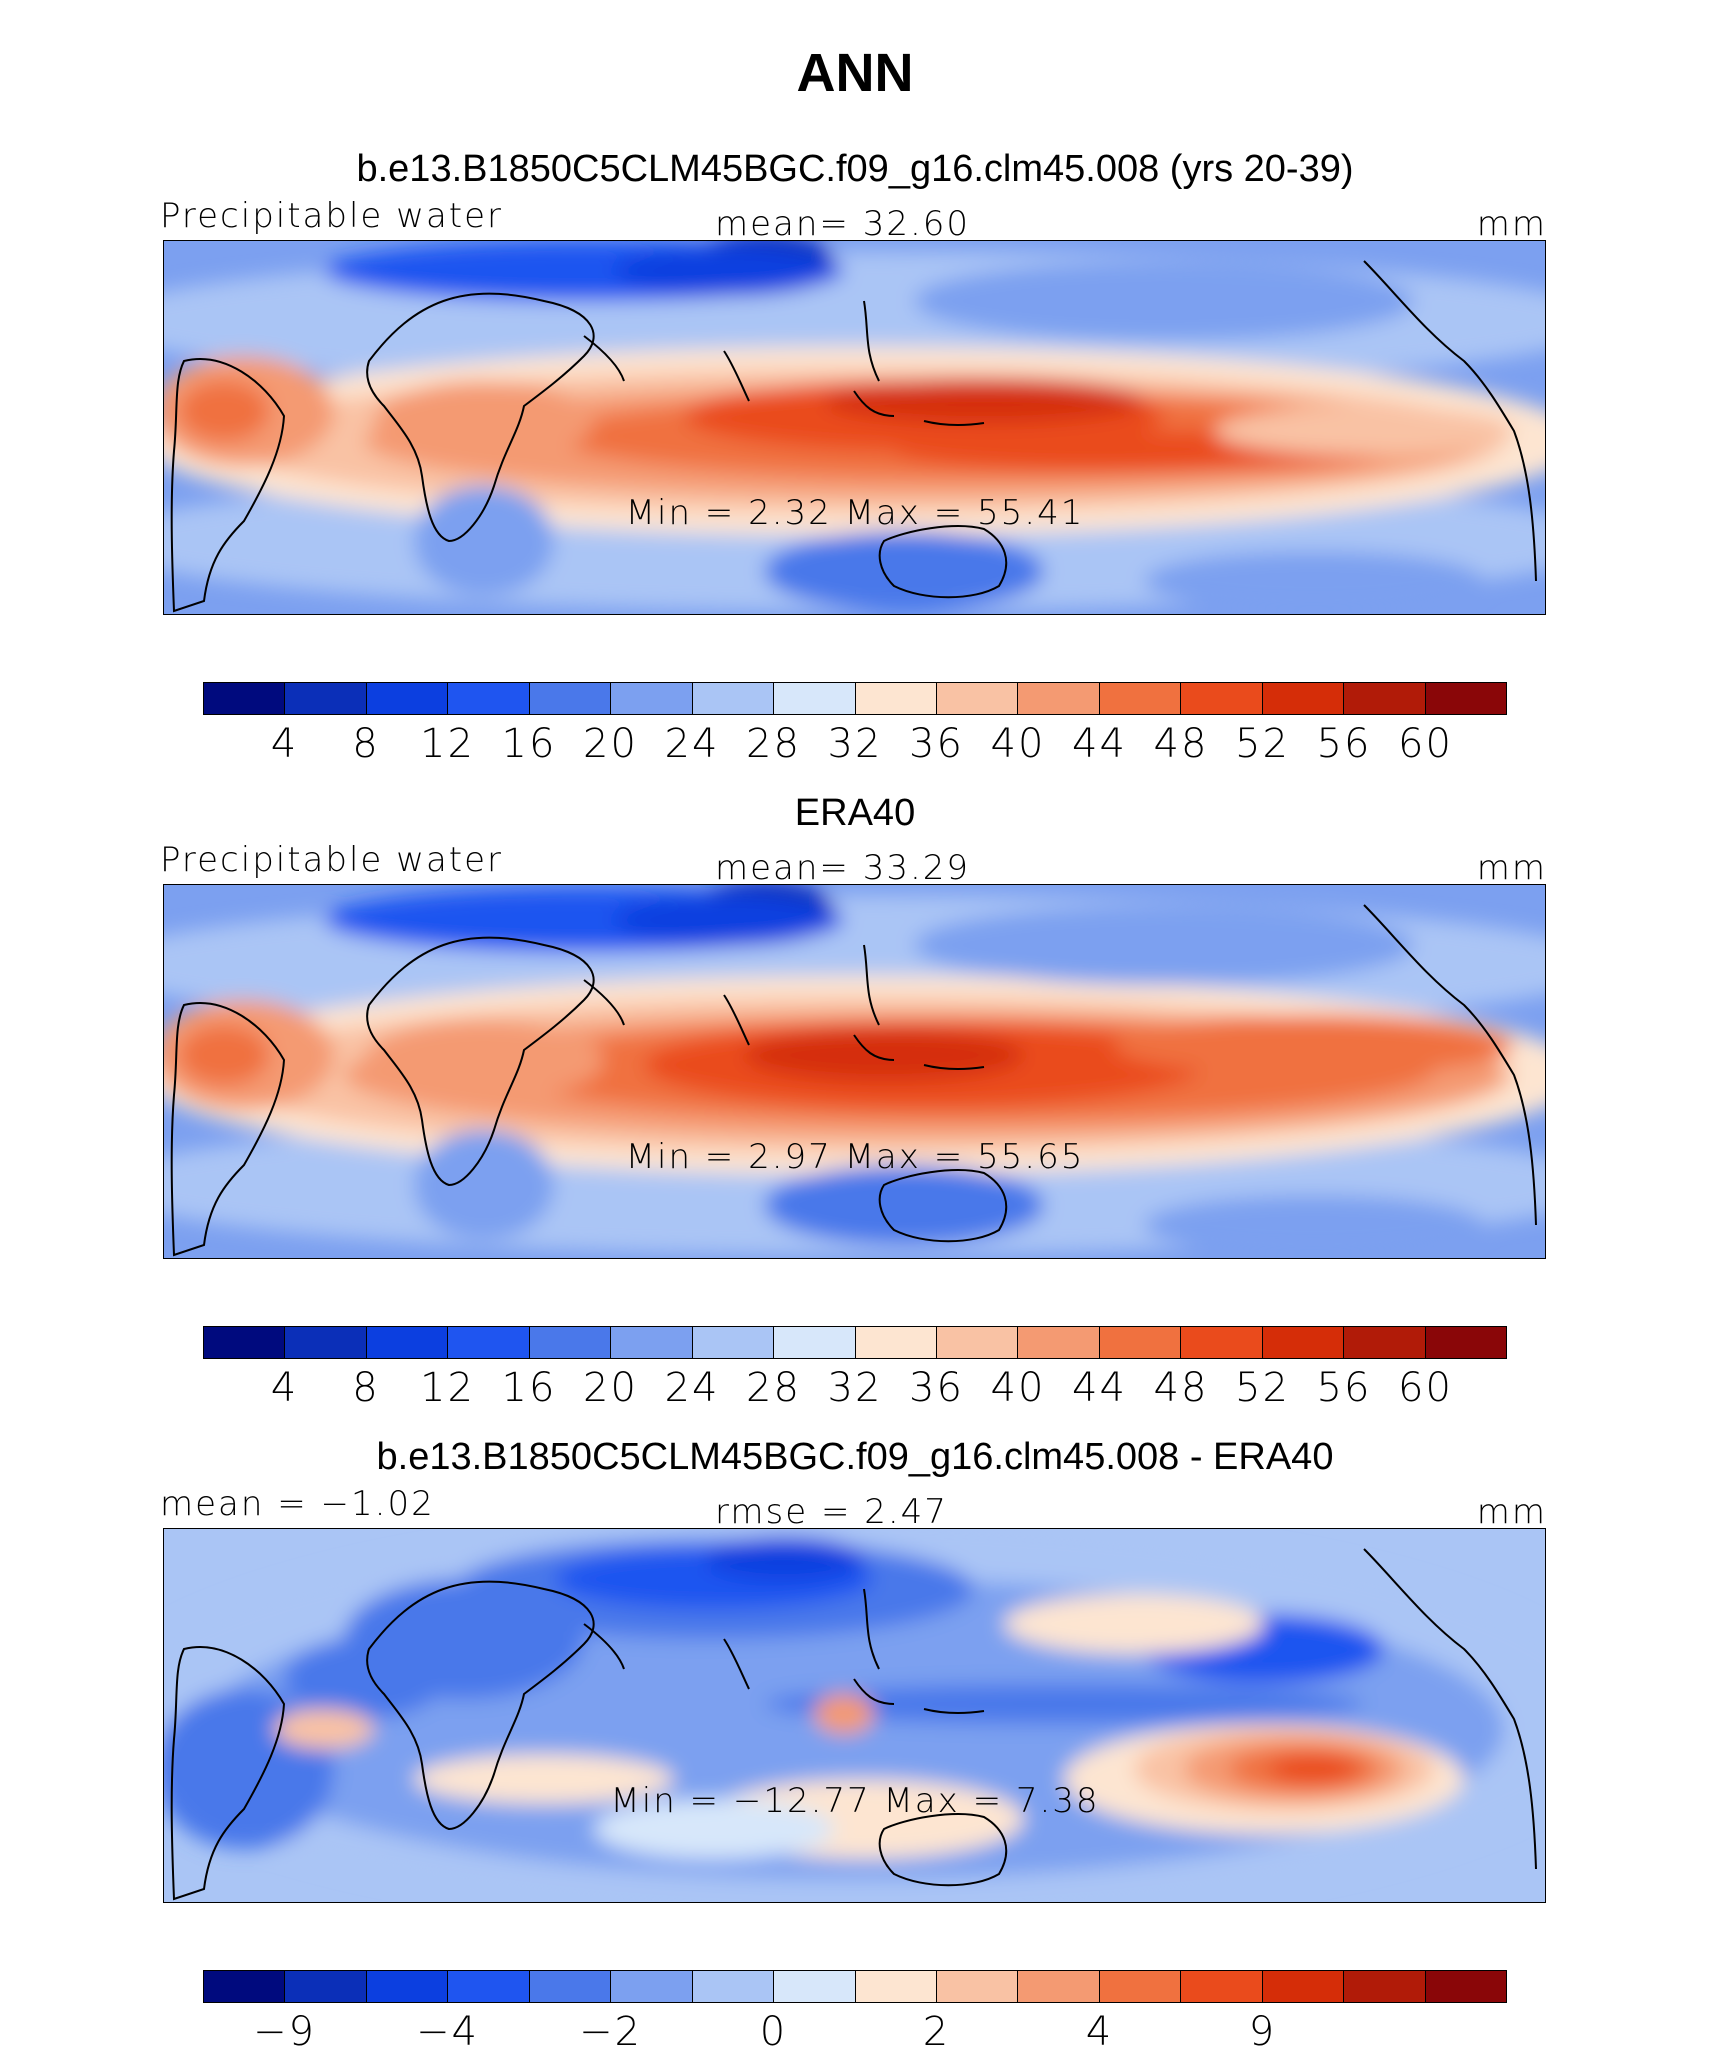  I want to click on colorbar-tick-label: 52, so click(1262, 1388).